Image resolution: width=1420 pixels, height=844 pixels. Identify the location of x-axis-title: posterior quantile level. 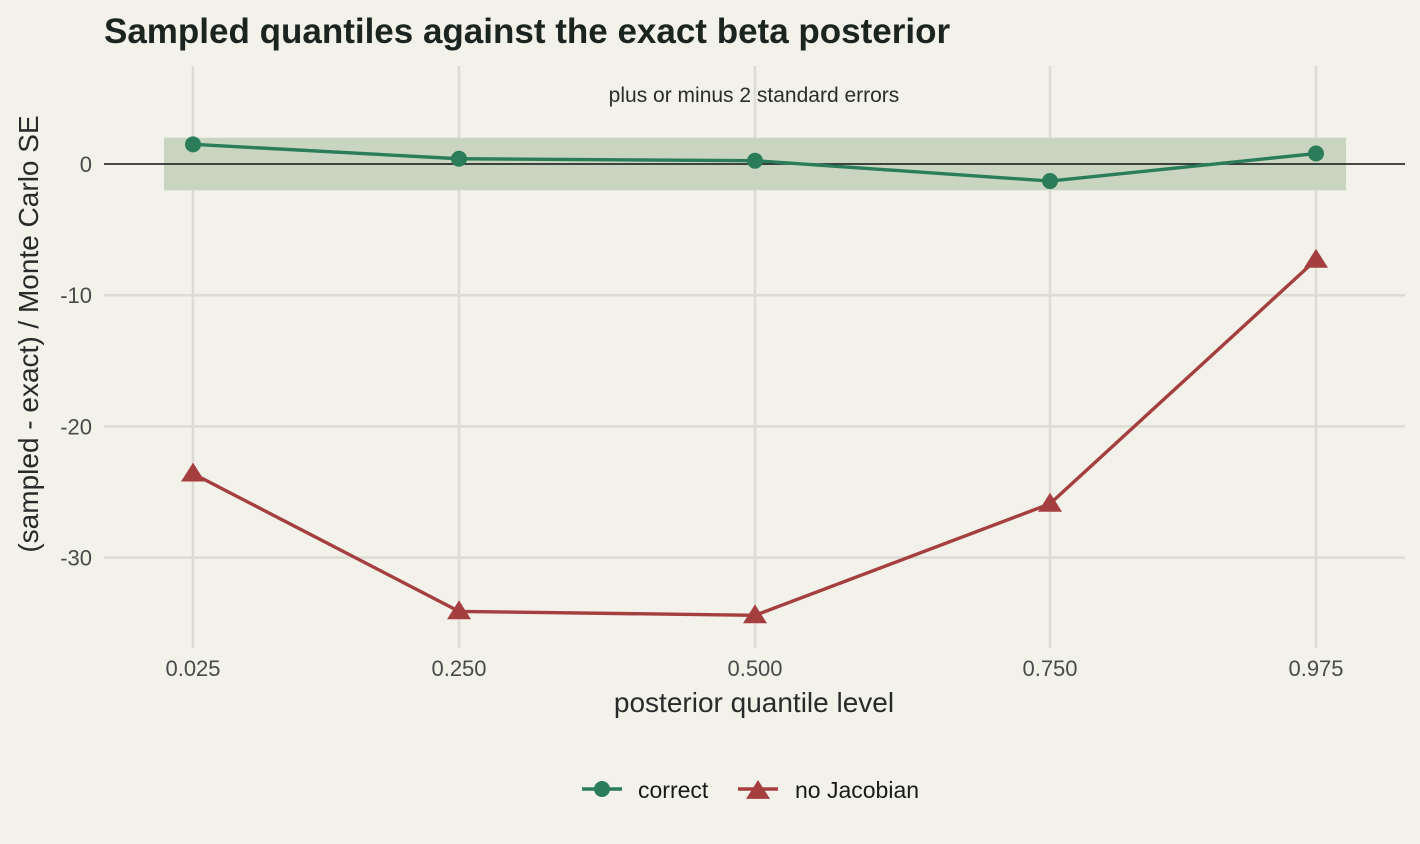
(754, 702).